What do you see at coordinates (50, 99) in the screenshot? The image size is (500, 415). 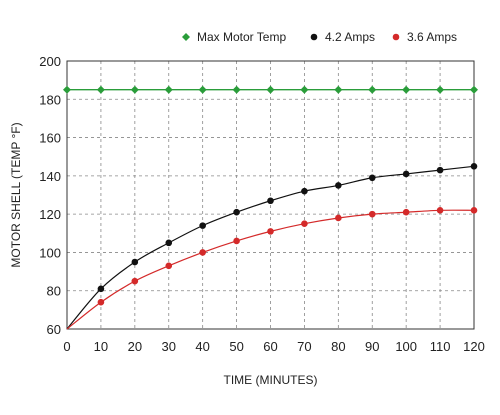 I see `y-tick-label: 180` at bounding box center [50, 99].